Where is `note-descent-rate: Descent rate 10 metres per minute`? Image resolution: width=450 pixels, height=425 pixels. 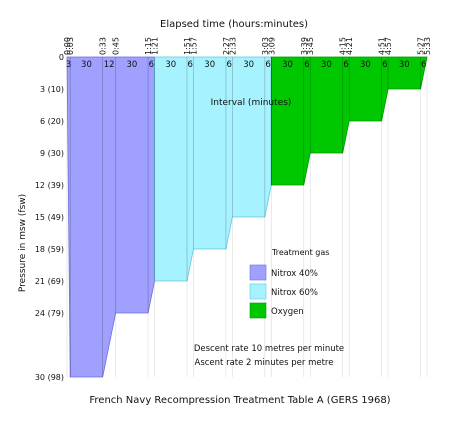
note-descent-rate: Descent rate 10 metres per minute is located at coordinates (269, 349).